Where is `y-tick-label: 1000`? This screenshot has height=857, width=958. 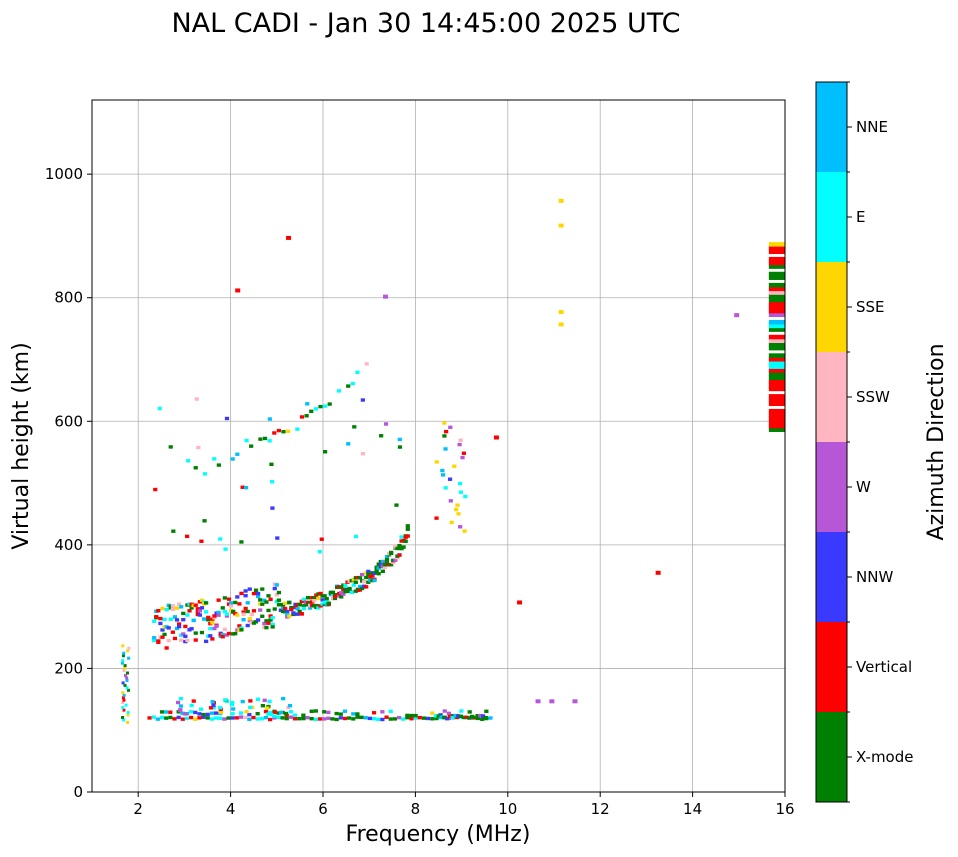 y-tick-label: 1000 is located at coordinates (64, 174).